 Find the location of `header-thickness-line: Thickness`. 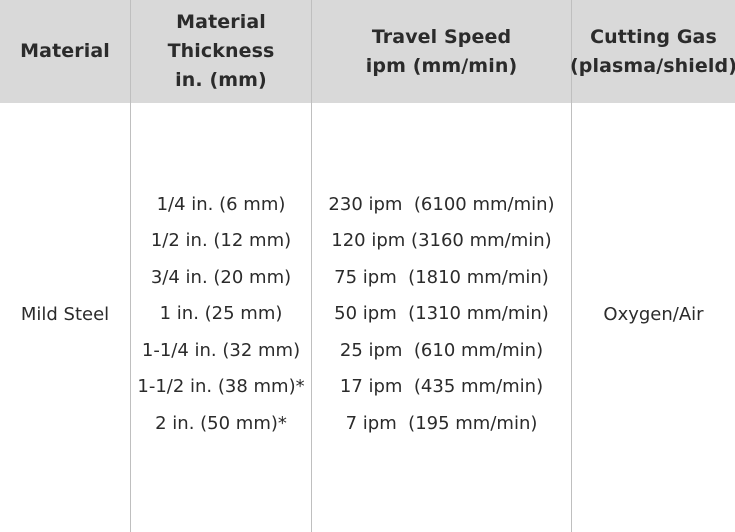

header-thickness-line: Thickness is located at coordinates (221, 51).